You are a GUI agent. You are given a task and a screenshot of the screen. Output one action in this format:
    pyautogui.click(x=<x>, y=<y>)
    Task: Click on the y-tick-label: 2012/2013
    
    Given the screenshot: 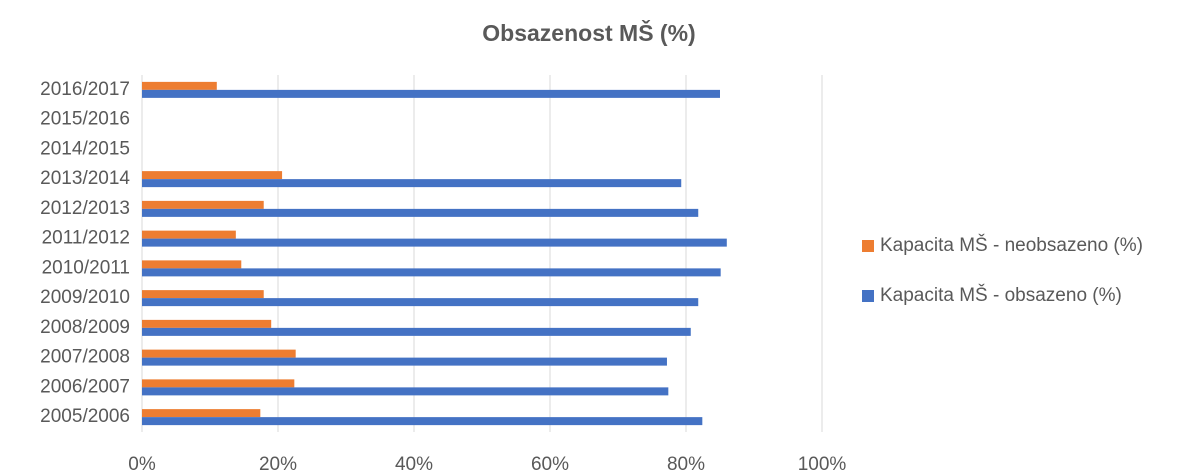 What is the action you would take?
    pyautogui.click(x=85, y=208)
    